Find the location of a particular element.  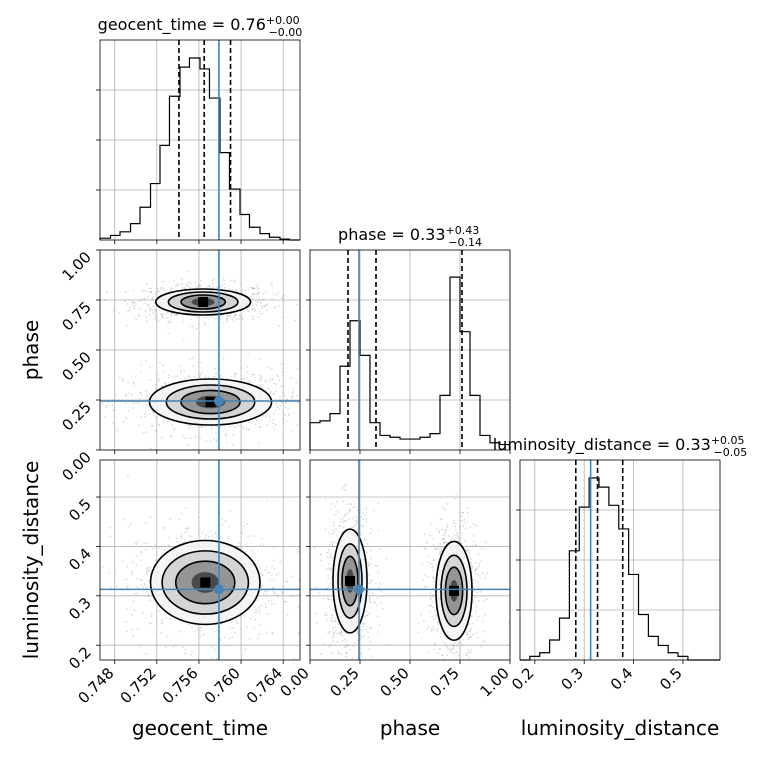

y-tick-label: 0.75 is located at coordinates (76, 316).